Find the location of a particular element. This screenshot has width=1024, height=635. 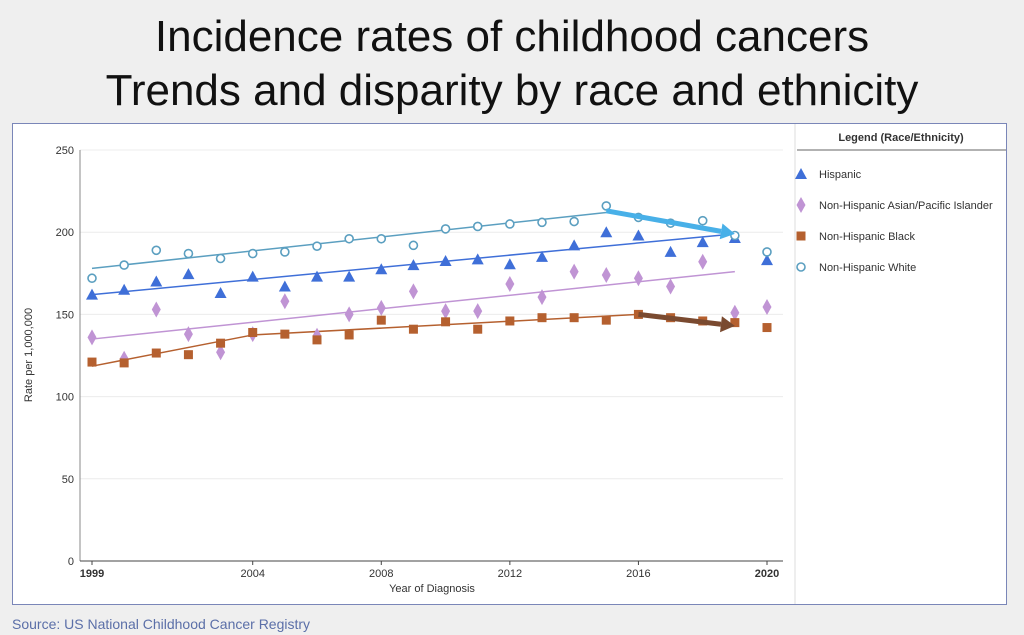

x-tick-label: 2020 is located at coordinates (767, 574).